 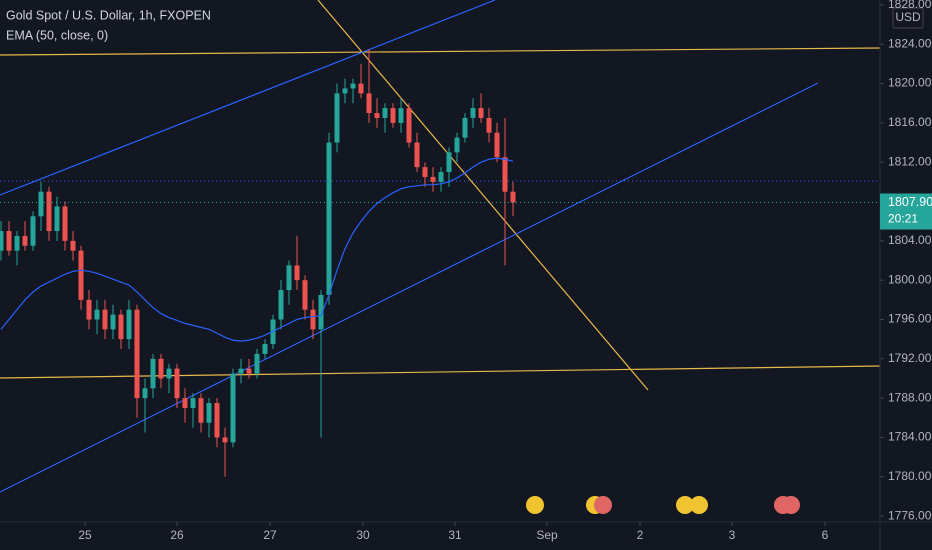 I want to click on y-tick-label: 1812.00, so click(x=910, y=161).